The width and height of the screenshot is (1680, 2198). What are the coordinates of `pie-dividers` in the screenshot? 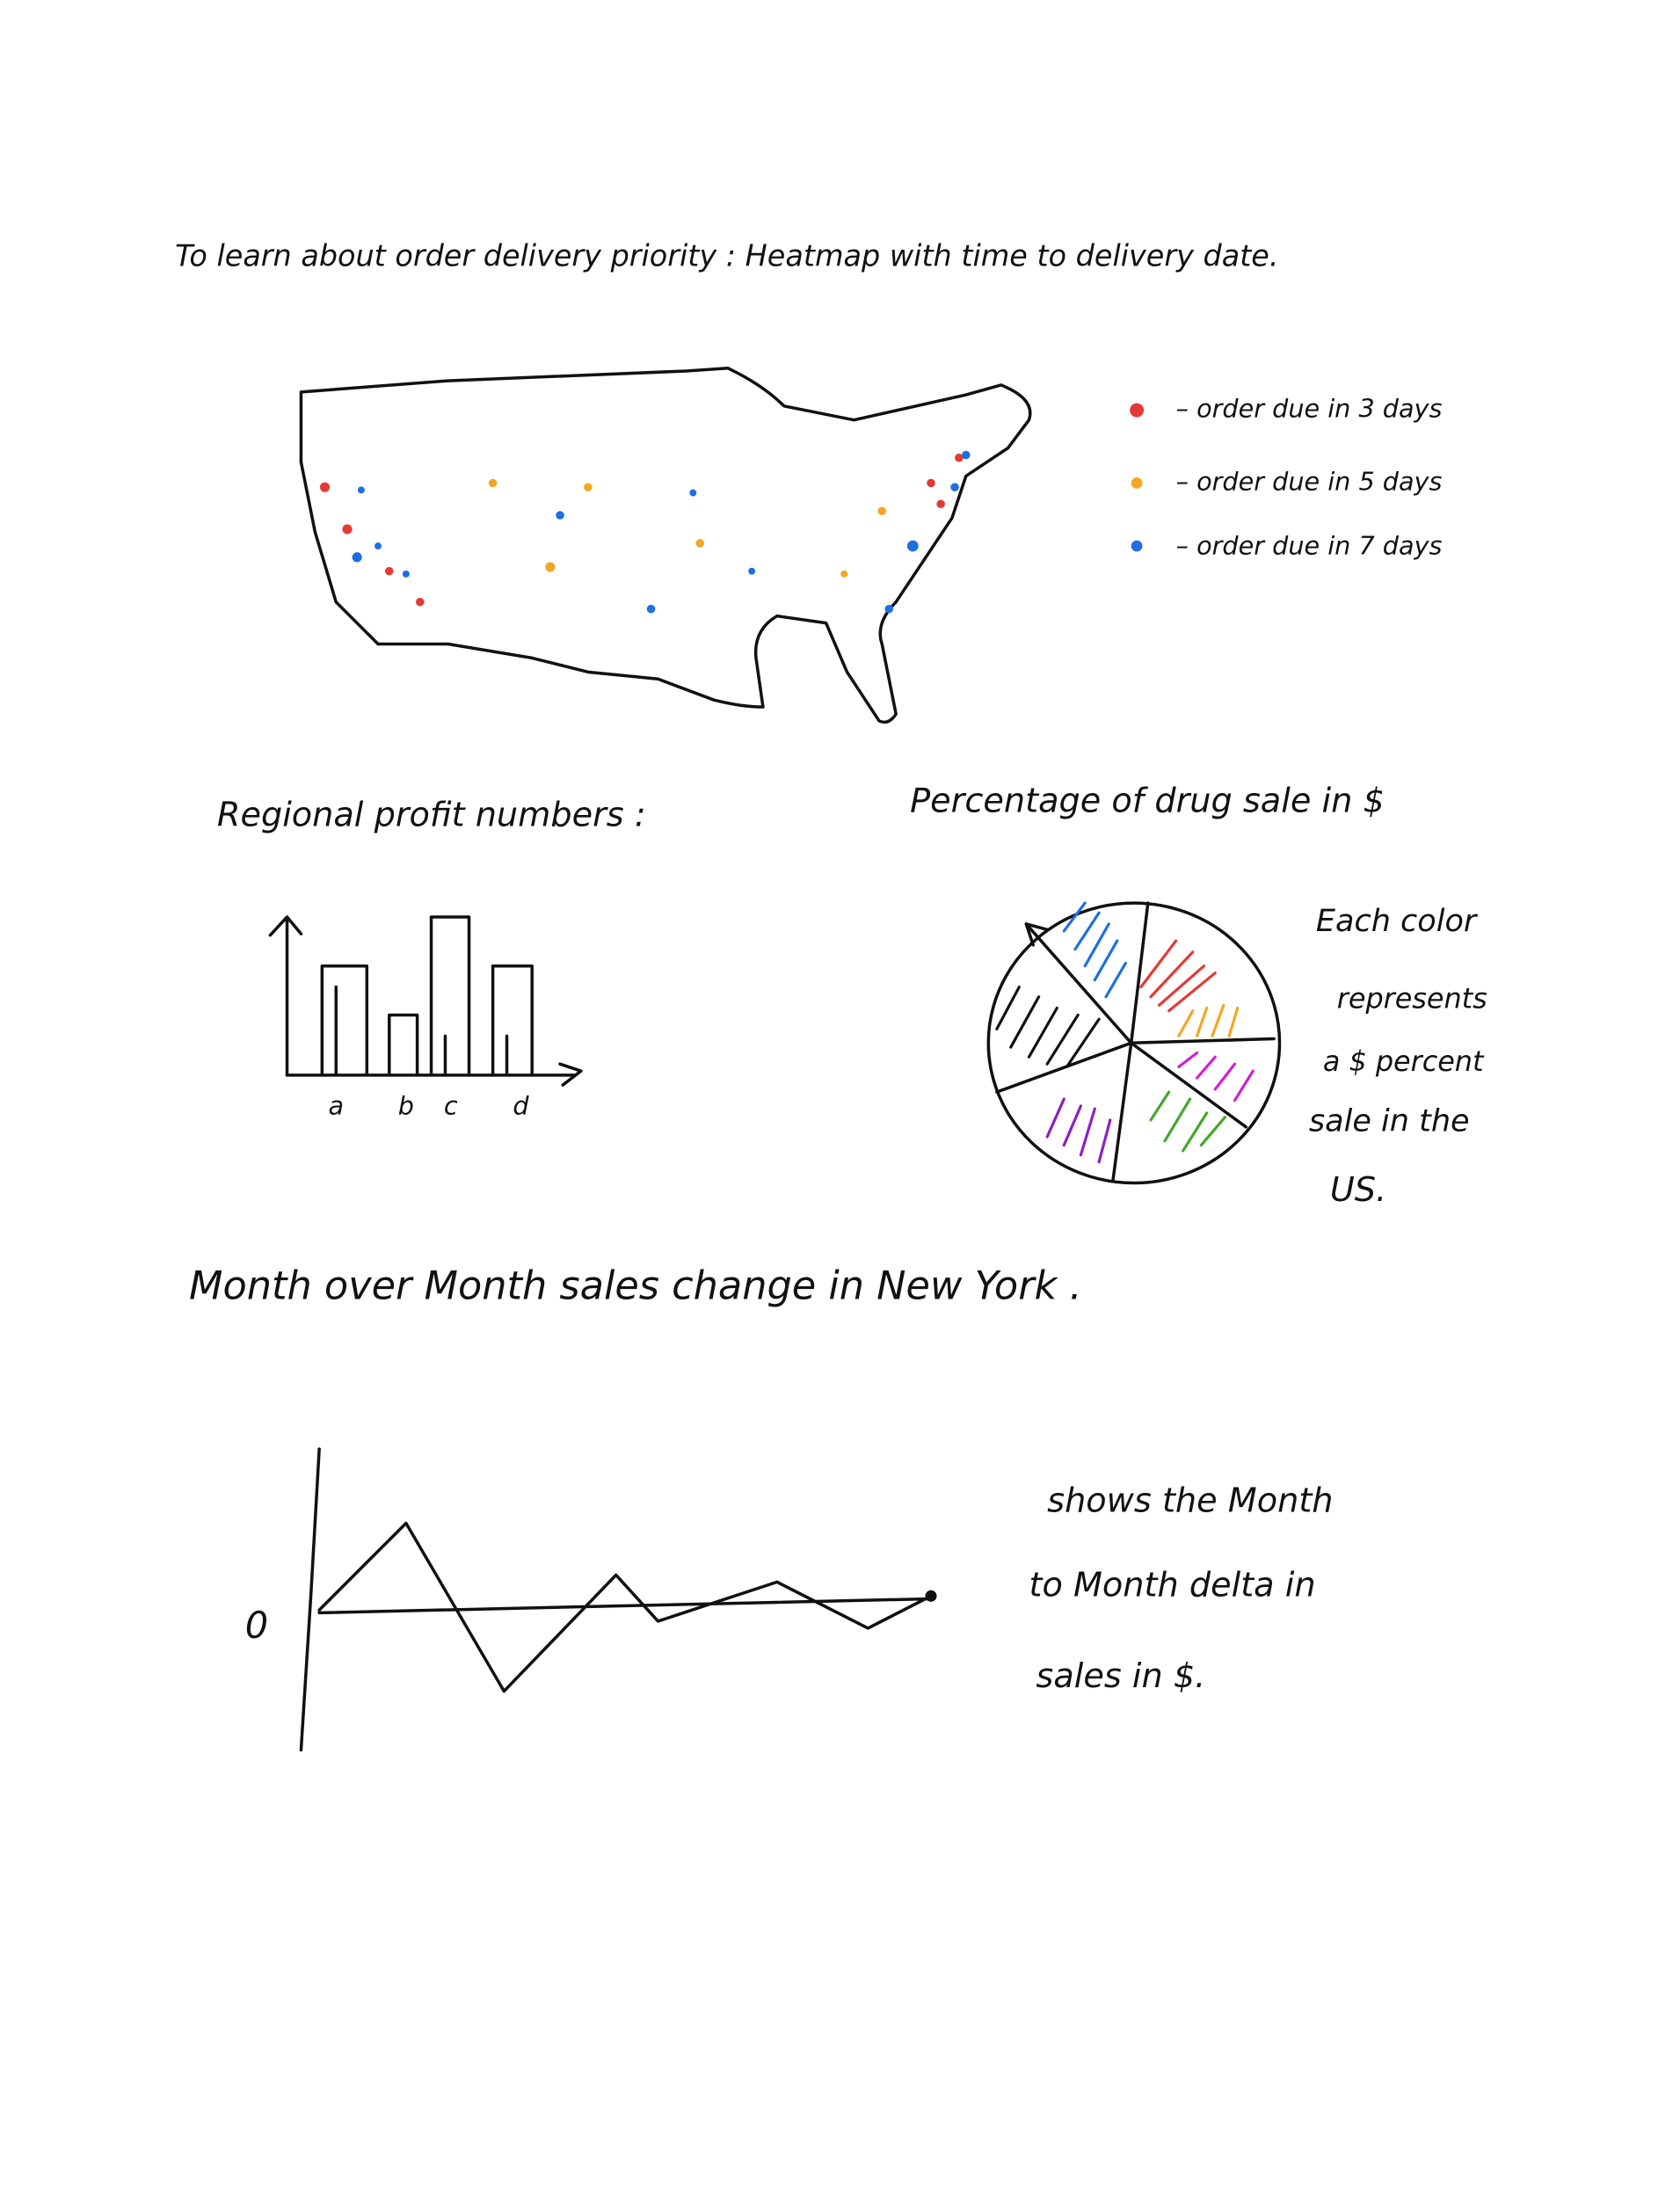 It's located at (1135, 1042).